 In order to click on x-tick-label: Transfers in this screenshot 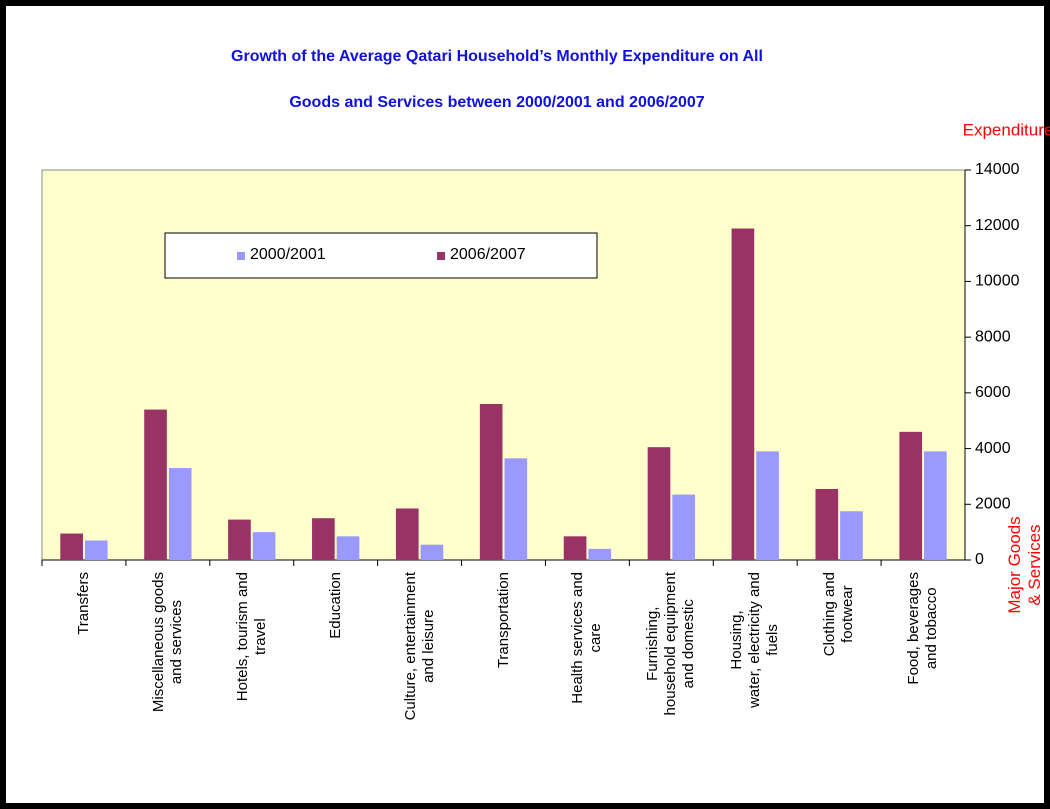, I will do `click(83, 603)`.